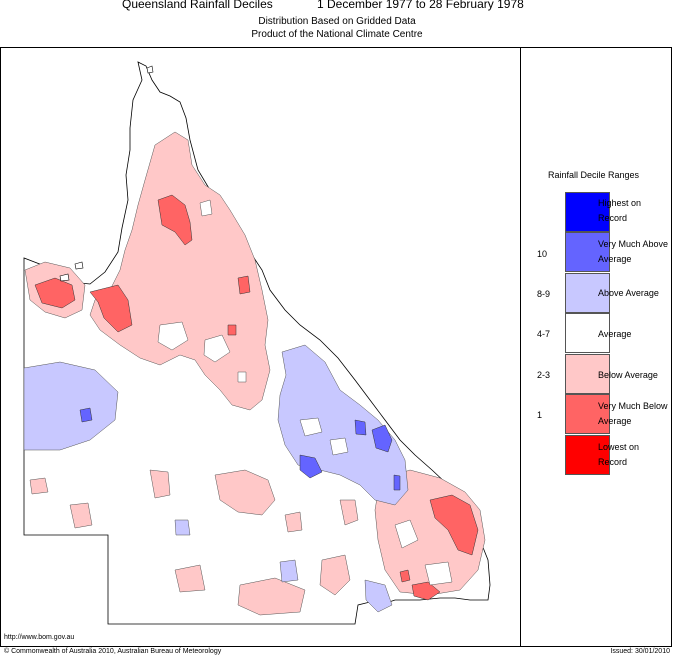 This screenshot has height=658, width=674. Describe the element at coordinates (628, 293) in the screenshot. I see `legend-label-above-average: Above Average` at that location.